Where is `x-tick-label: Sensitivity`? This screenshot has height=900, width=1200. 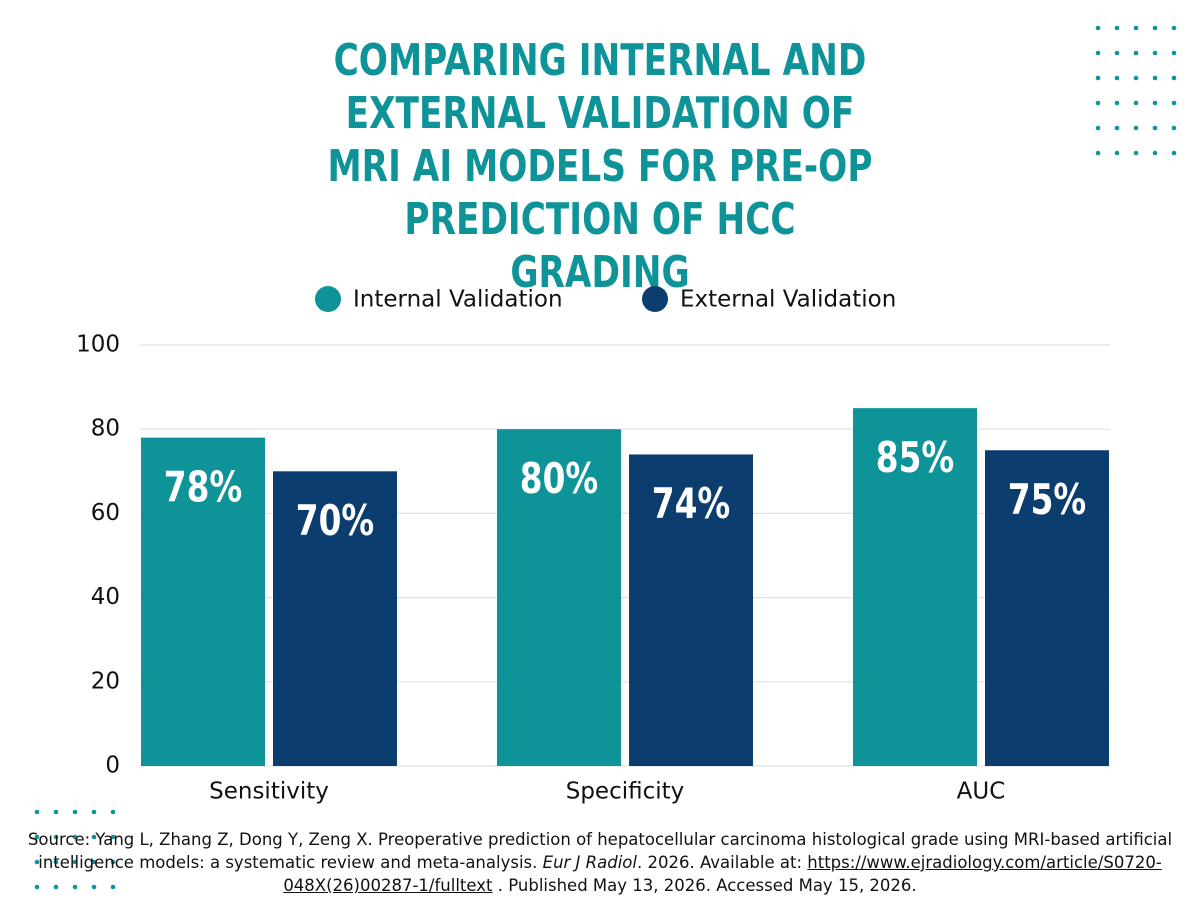
x-tick-label: Sensitivity is located at coordinates (269, 792).